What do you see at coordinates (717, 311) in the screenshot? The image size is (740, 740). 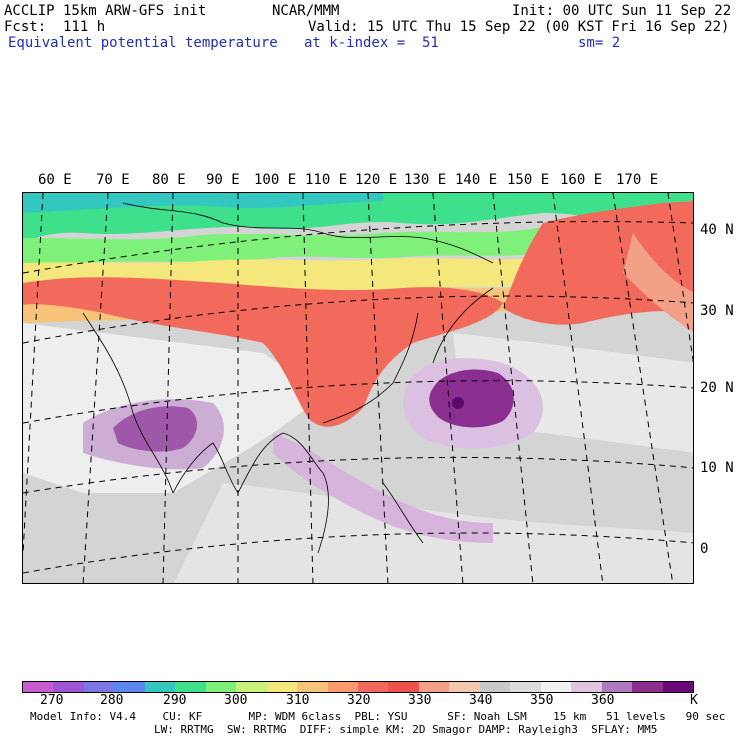 I see `lat-label: 30 N` at bounding box center [717, 311].